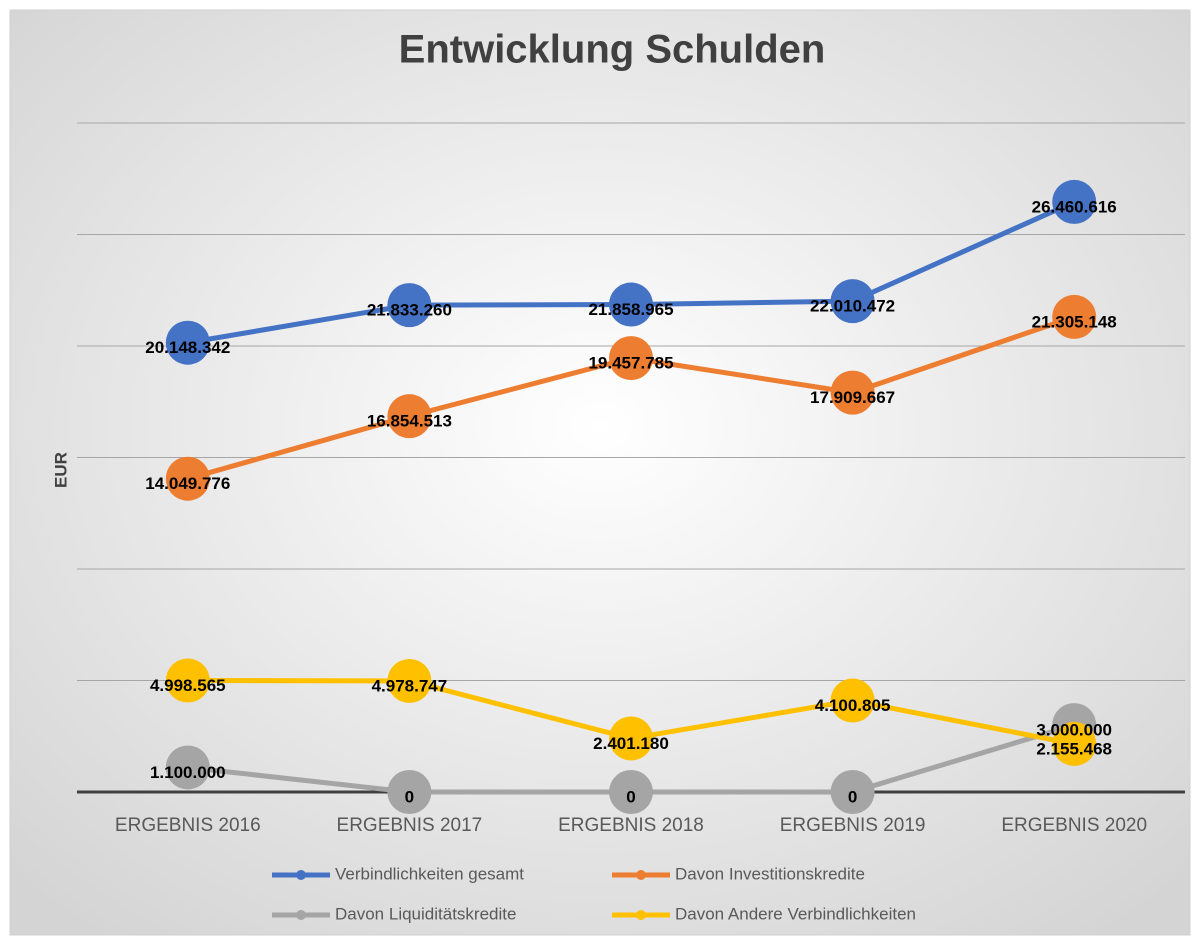 The height and width of the screenshot is (942, 1200). I want to click on data-label: 16.854.513, so click(409, 421).